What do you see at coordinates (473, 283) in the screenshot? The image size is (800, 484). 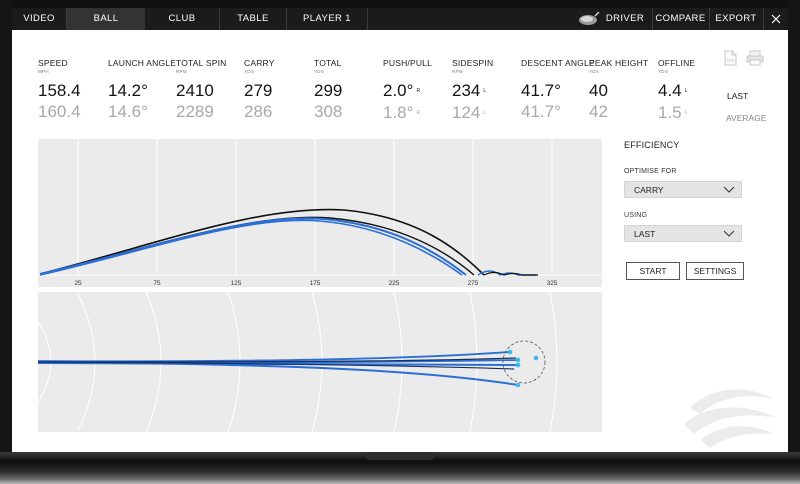 I see `axis-tick-label: 275` at bounding box center [473, 283].